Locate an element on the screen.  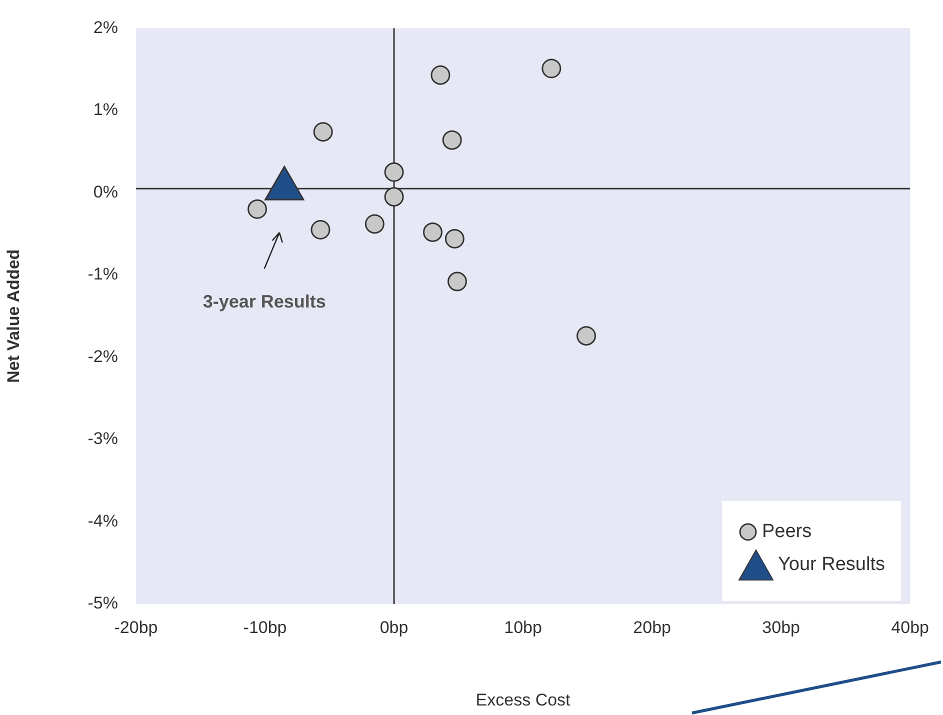
x-tick-label: 40bp is located at coordinates (910, 627).